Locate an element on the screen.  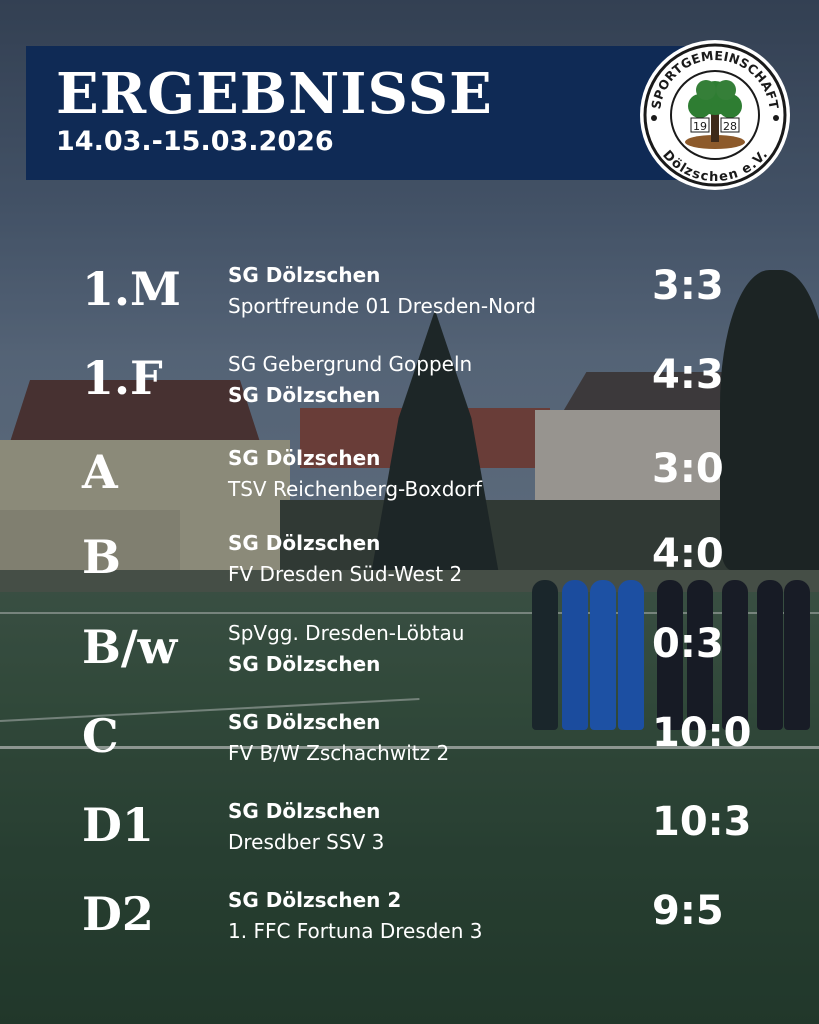
match-score: 10:0 is located at coordinates (702, 733).